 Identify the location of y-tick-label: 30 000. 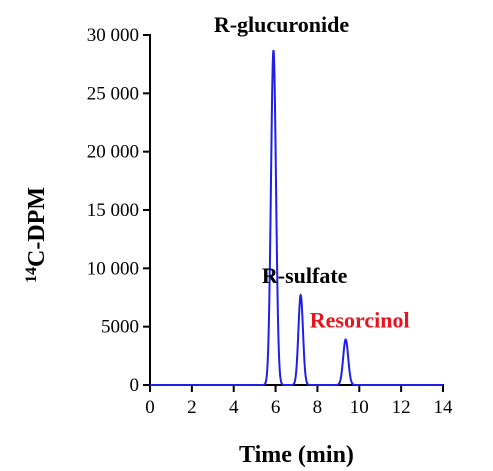
(113, 35).